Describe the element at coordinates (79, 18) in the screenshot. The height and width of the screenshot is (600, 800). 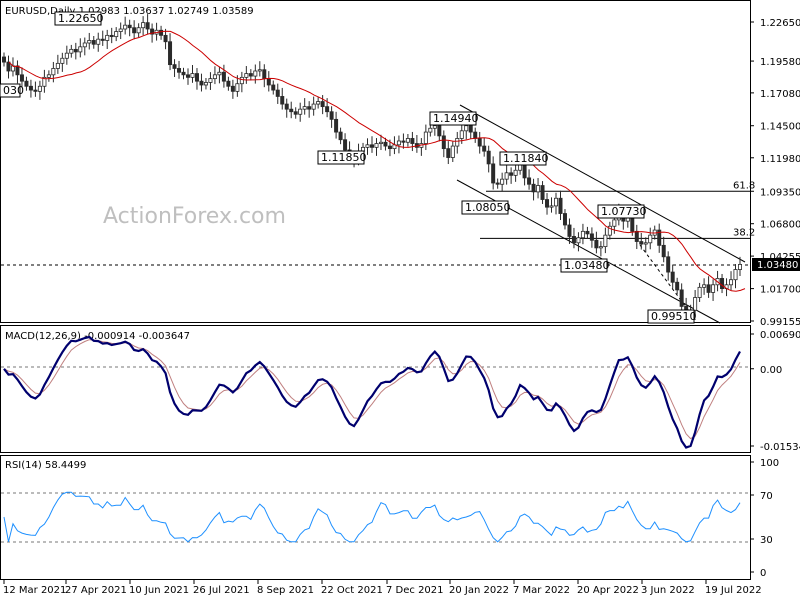
I see `price-label: 1.22650` at that location.